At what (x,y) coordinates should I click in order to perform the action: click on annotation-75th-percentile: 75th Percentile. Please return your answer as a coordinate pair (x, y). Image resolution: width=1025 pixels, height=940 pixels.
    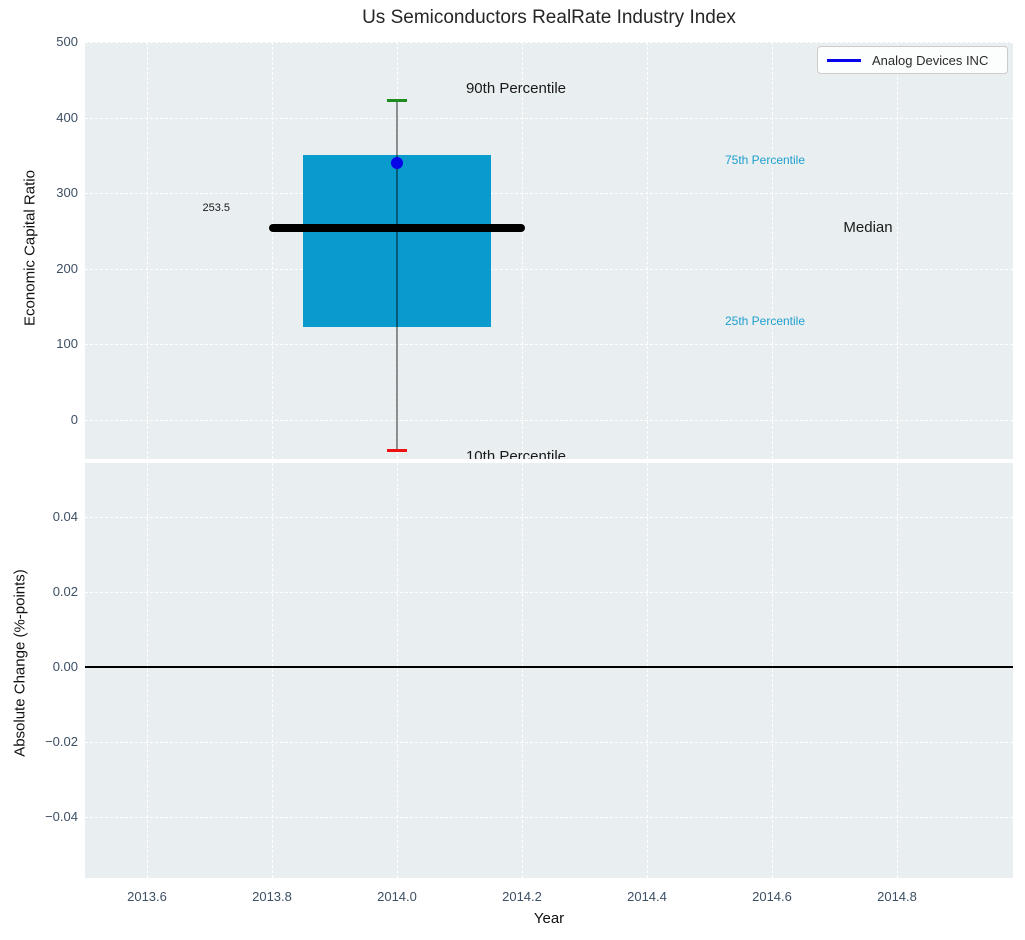
    Looking at the image, I should click on (765, 160).